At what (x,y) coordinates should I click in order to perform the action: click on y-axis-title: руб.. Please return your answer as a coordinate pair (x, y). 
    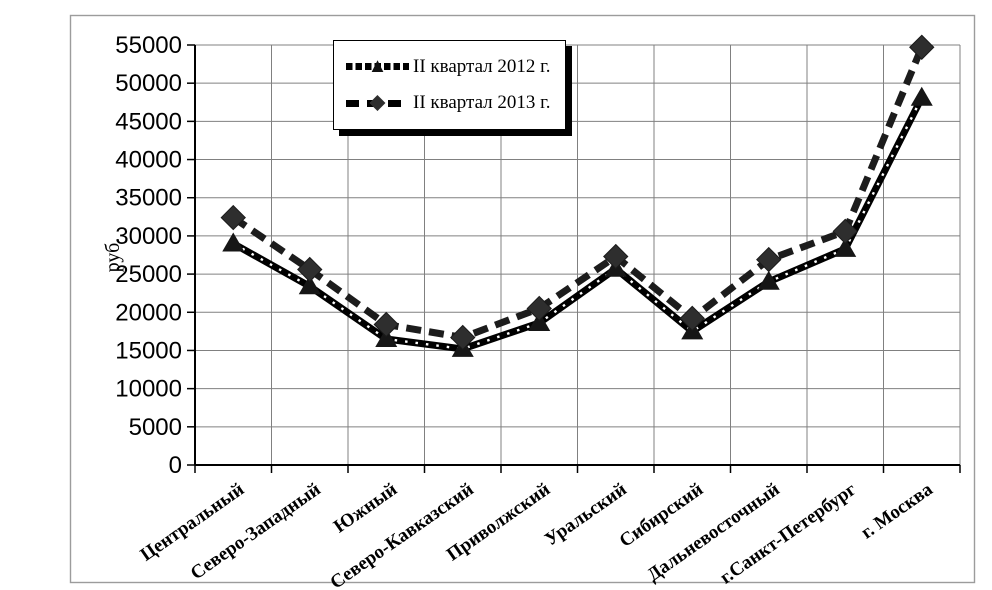
    Looking at the image, I should click on (113, 255).